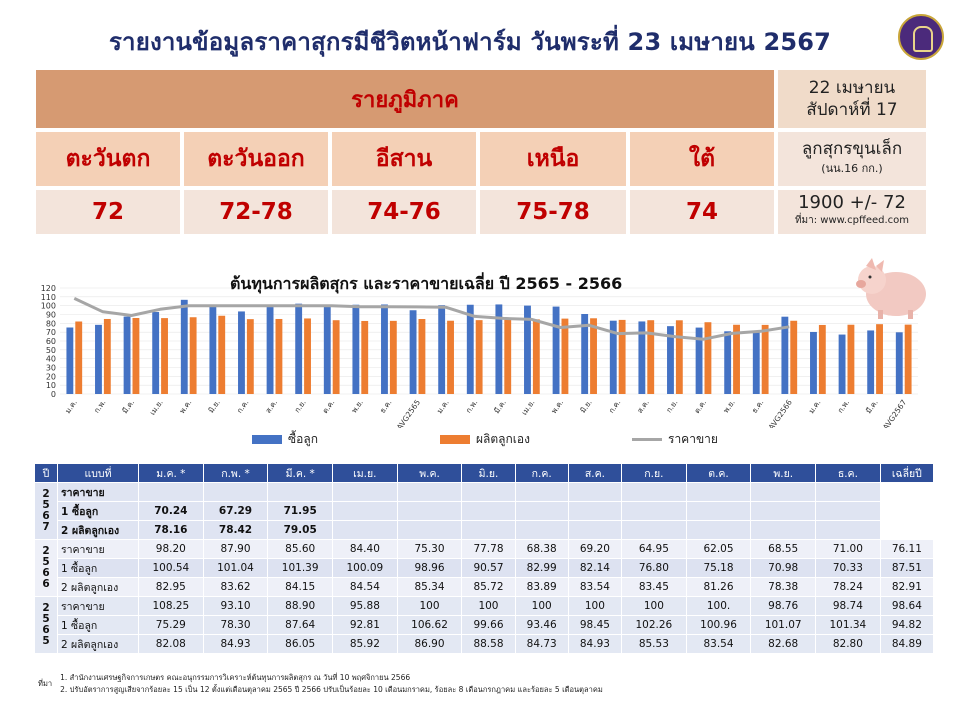  Describe the element at coordinates (186, 406) in the screenshot. I see `x-tick-label: พ.ค.` at that location.